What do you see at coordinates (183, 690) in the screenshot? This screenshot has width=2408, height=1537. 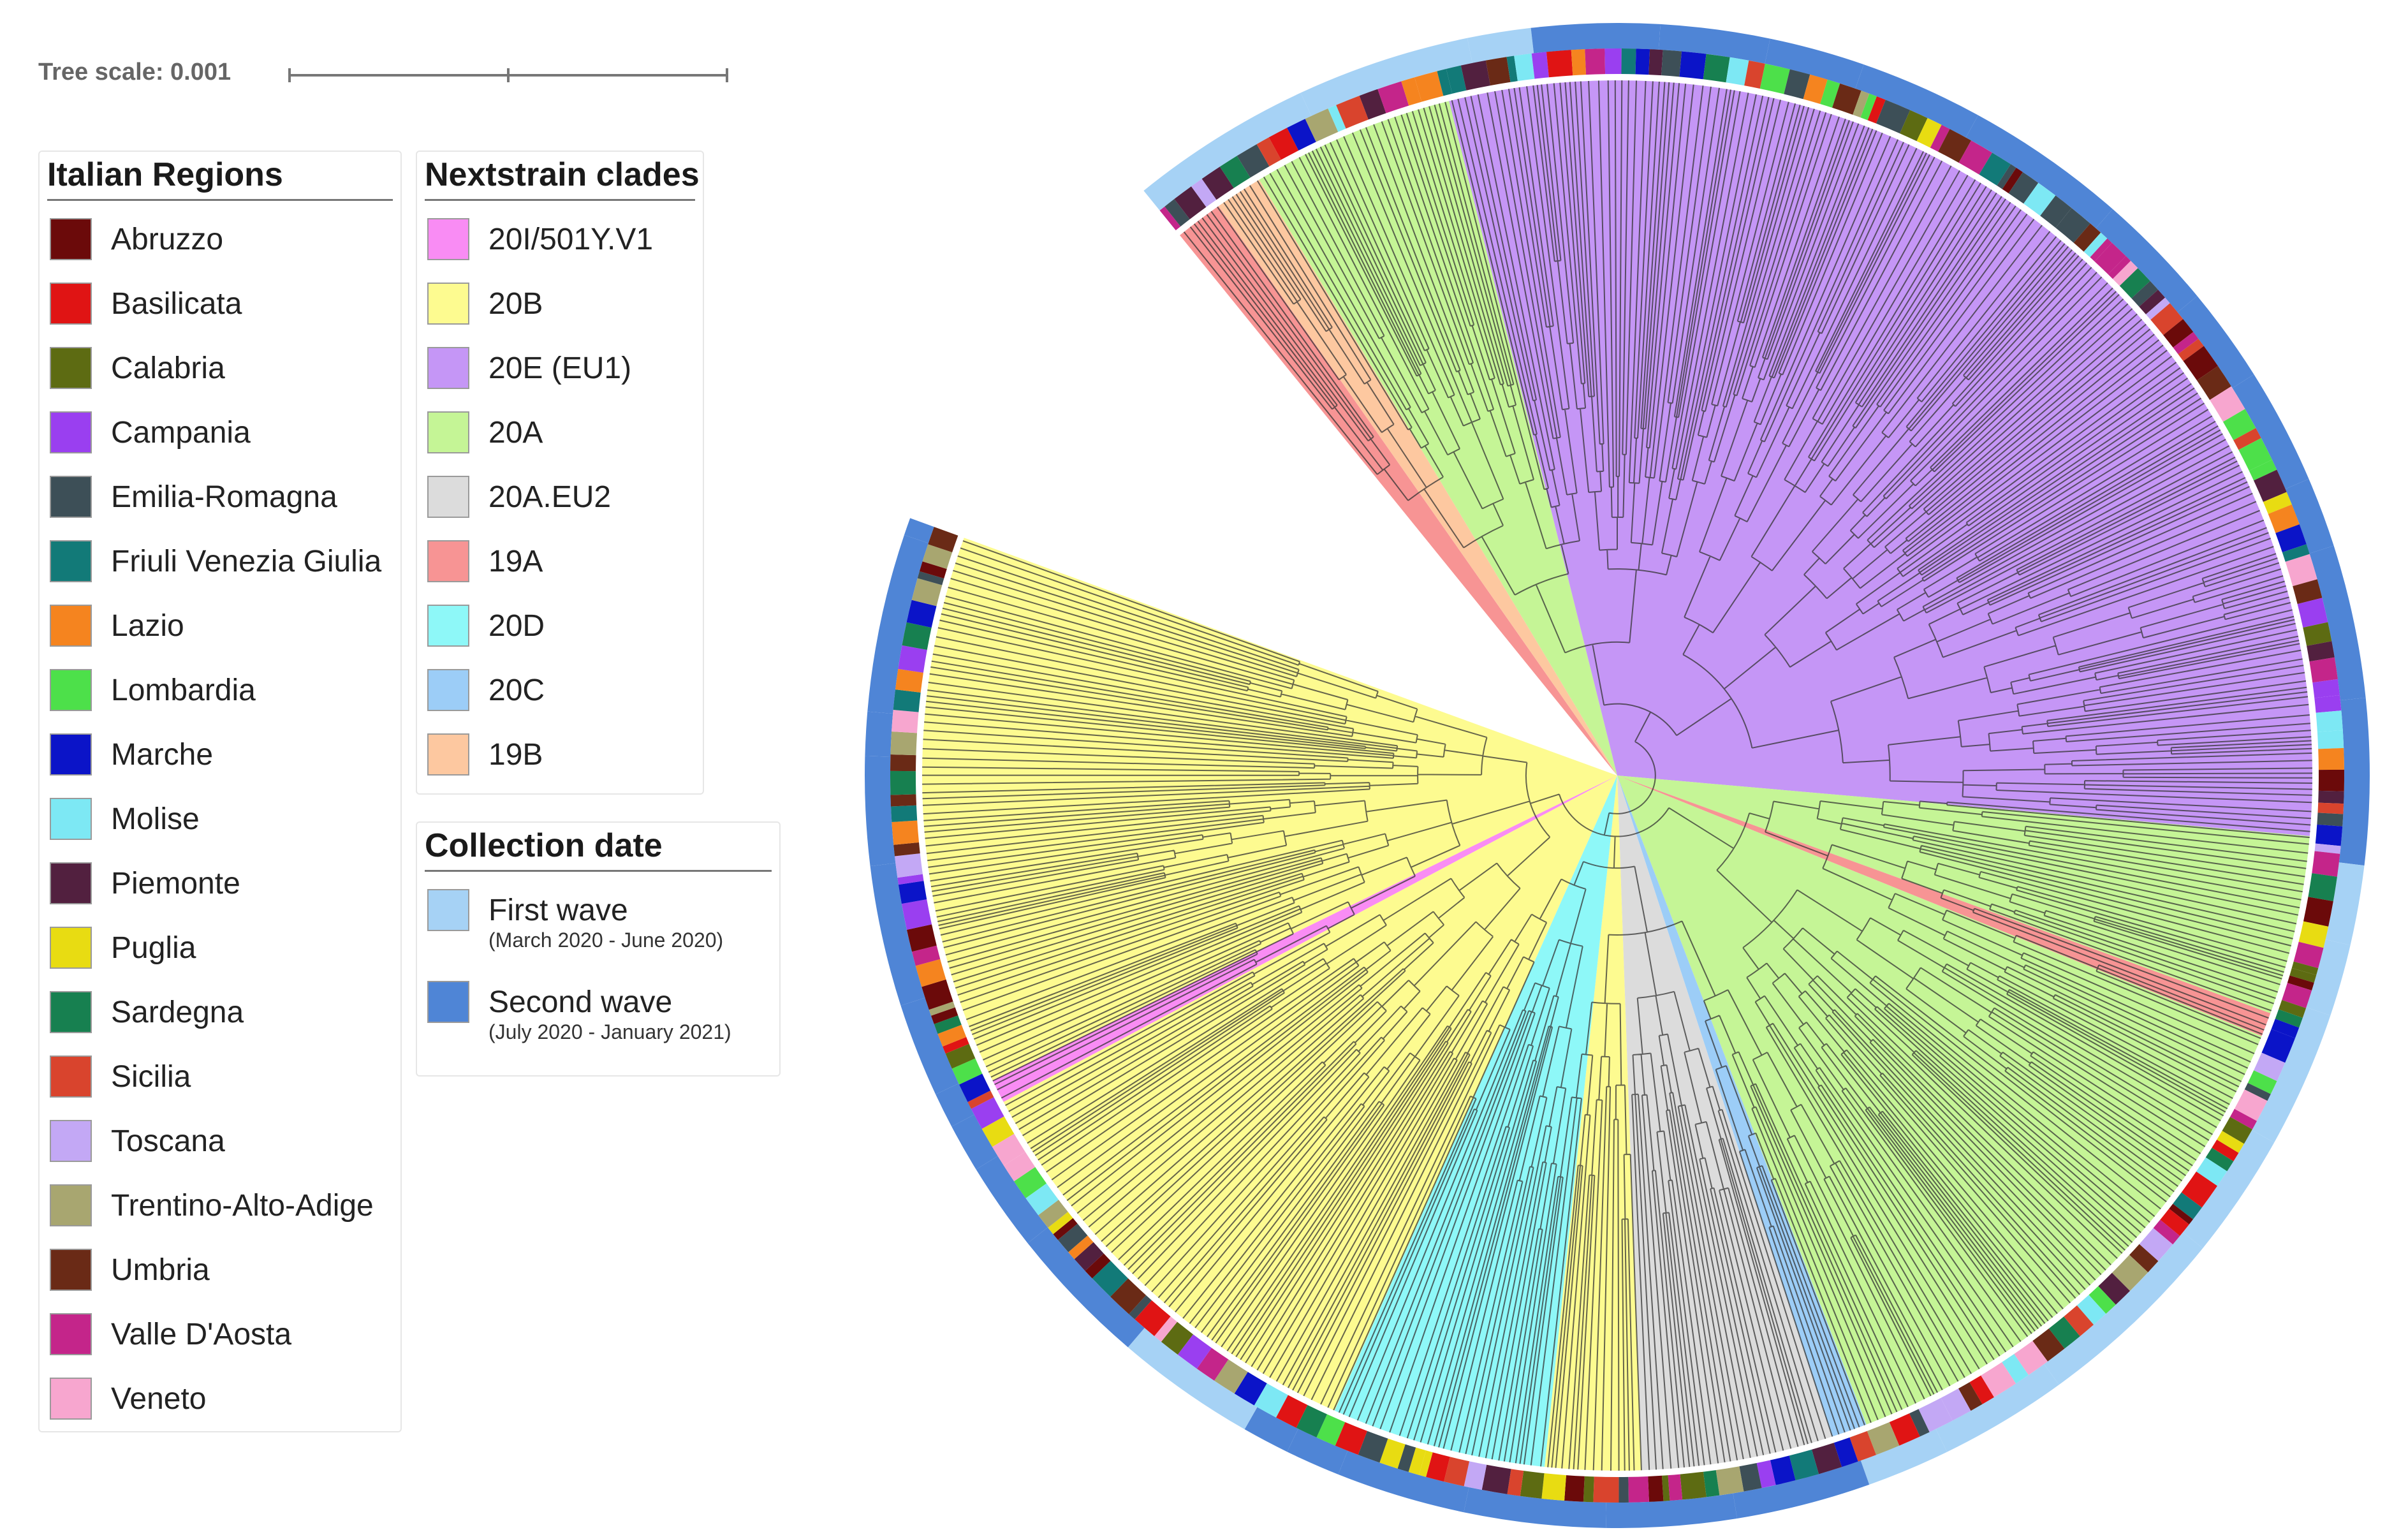 I see `legend-label: Lombardia` at bounding box center [183, 690].